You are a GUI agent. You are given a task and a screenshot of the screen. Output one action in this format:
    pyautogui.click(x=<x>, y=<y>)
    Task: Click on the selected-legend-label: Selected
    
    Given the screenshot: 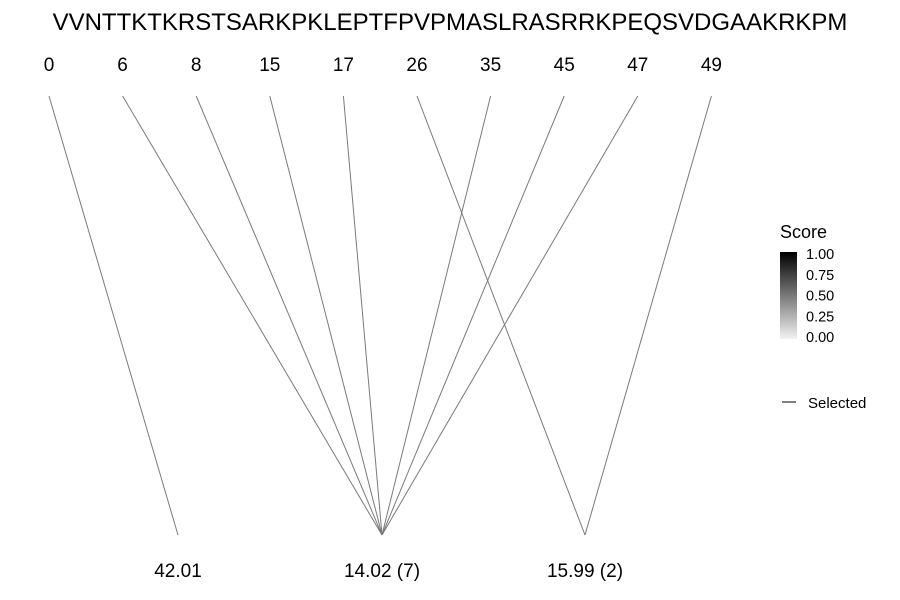 What is the action you would take?
    pyautogui.click(x=837, y=403)
    